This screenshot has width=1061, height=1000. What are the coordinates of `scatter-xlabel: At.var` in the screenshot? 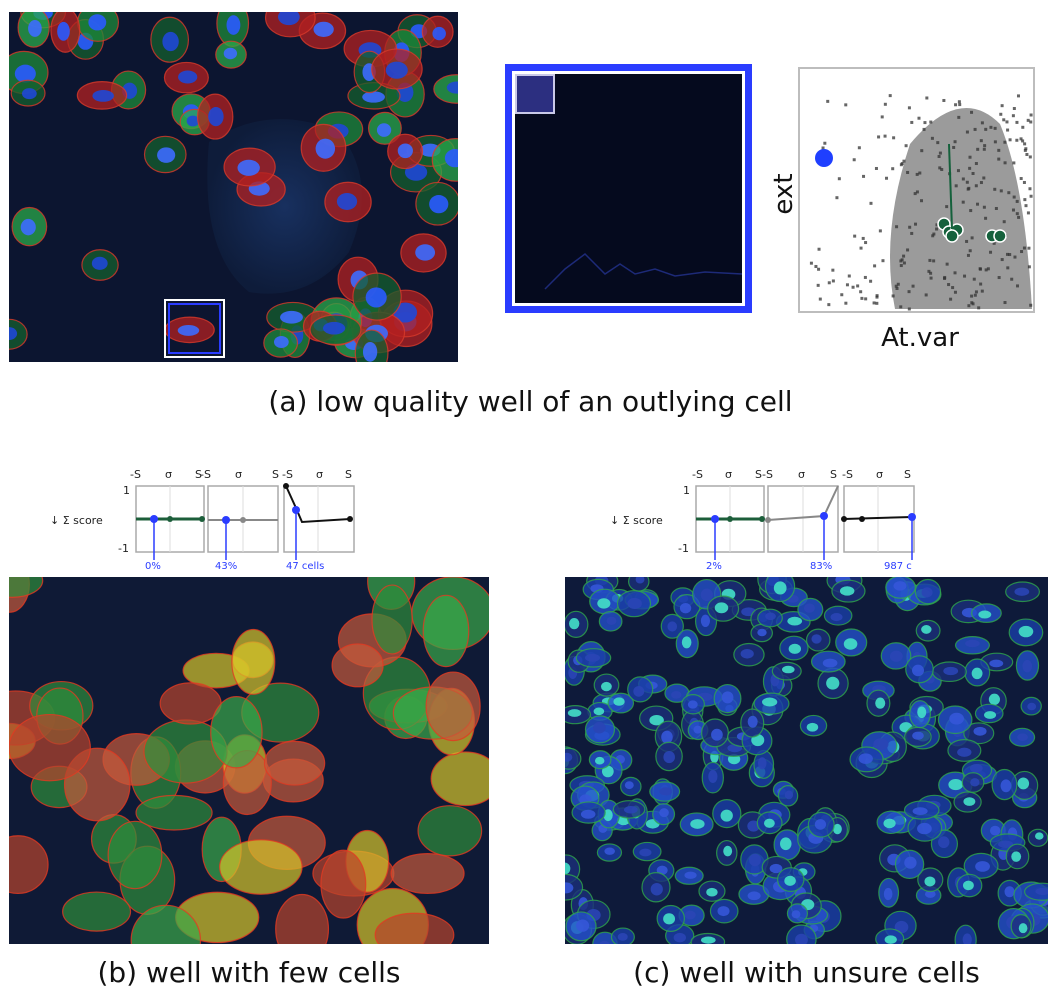 It's located at (920, 338).